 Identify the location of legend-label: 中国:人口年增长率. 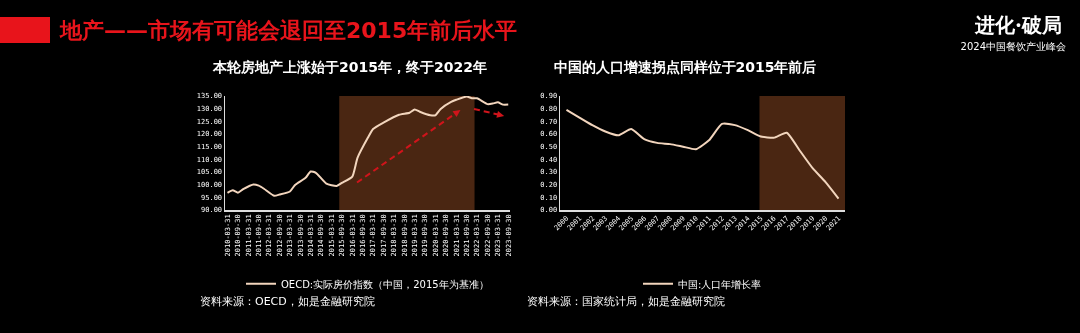
(720, 284).